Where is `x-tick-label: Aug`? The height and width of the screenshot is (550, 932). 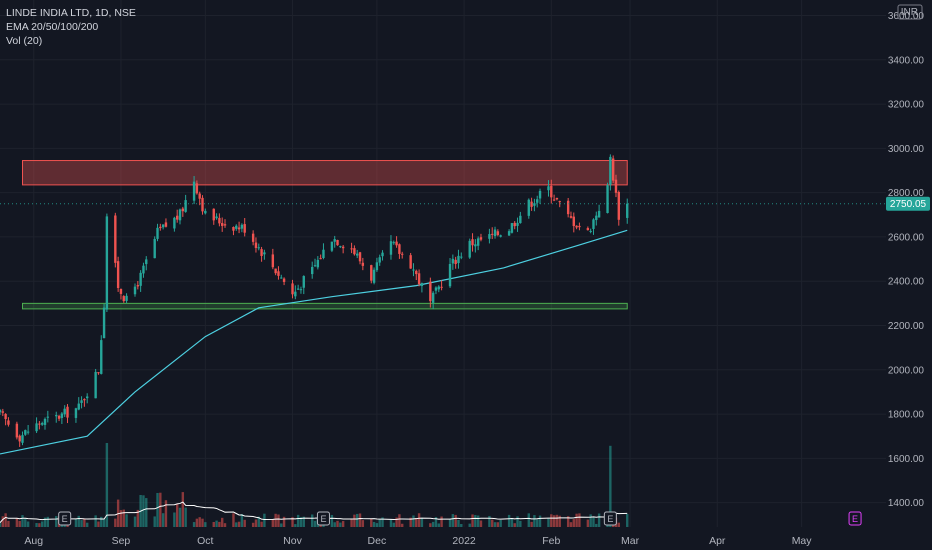
x-tick-label: Aug is located at coordinates (33, 541).